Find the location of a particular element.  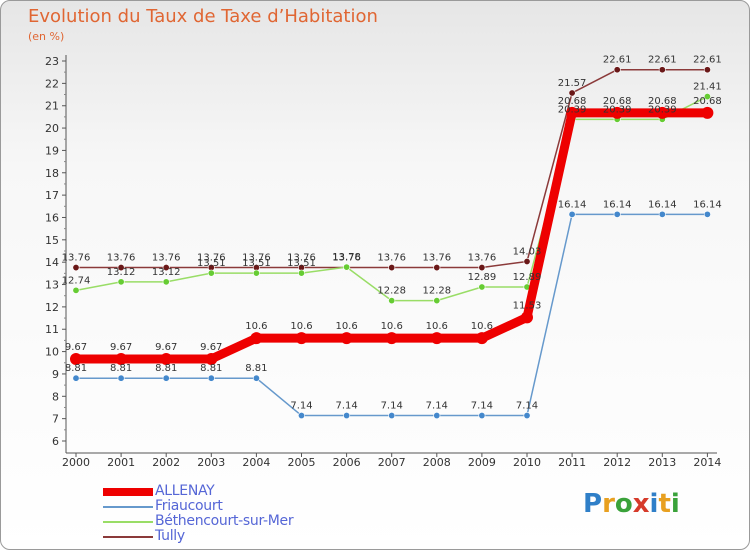

y-tick-label: 8 is located at coordinates (55, 396).